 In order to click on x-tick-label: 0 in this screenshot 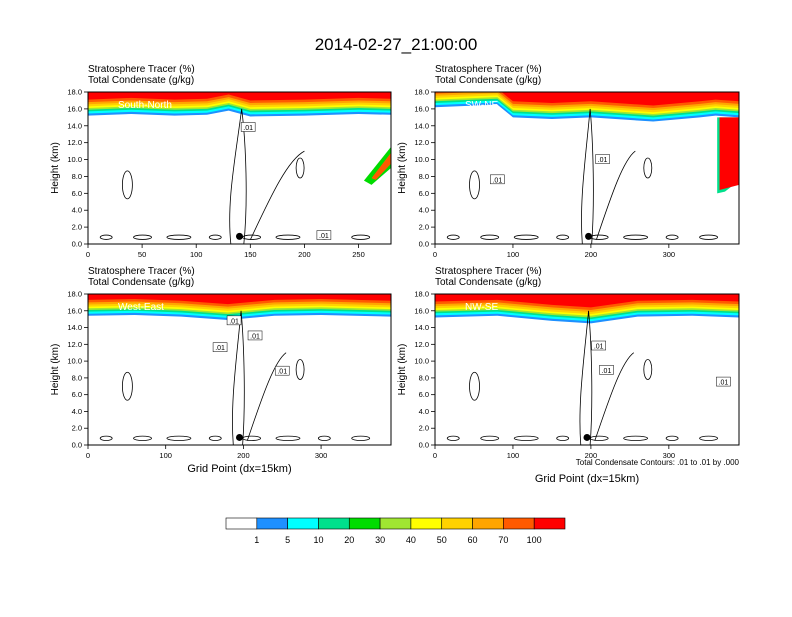, I will do `click(88, 455)`.